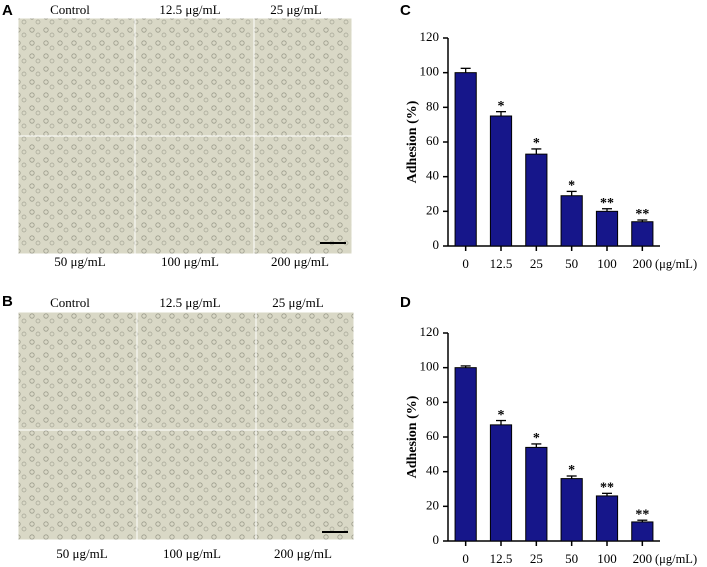  I want to click on panel-label: D, so click(405, 302).